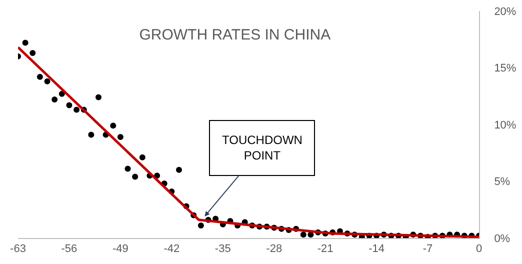 The image size is (522, 264). Describe the element at coordinates (427, 249) in the screenshot. I see `x-tick-label: -7` at that location.